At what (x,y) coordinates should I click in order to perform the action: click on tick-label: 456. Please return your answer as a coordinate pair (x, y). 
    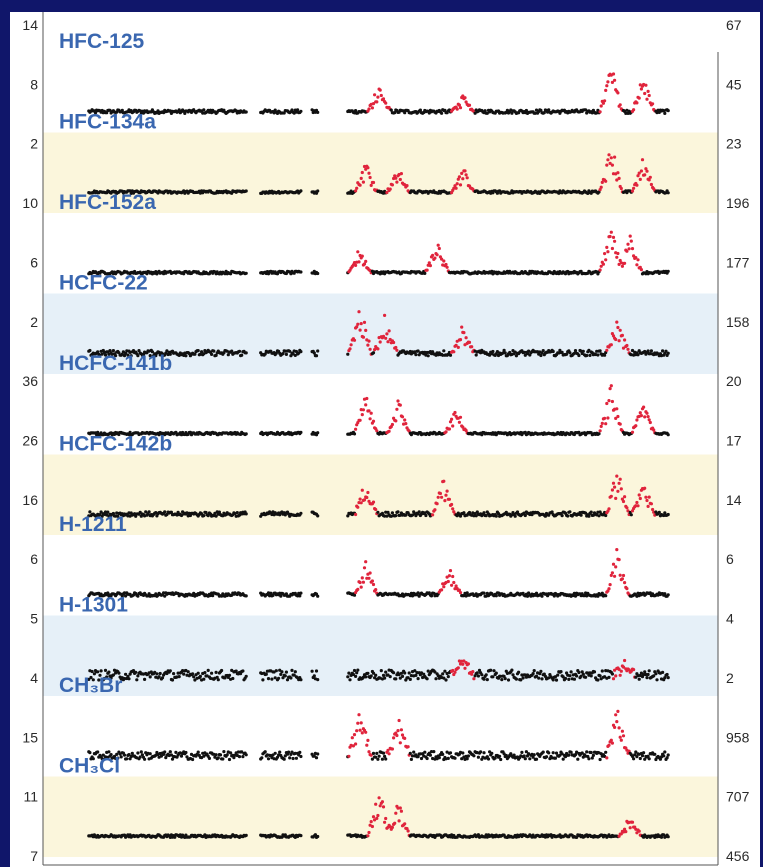
    Looking at the image, I should click on (738, 856).